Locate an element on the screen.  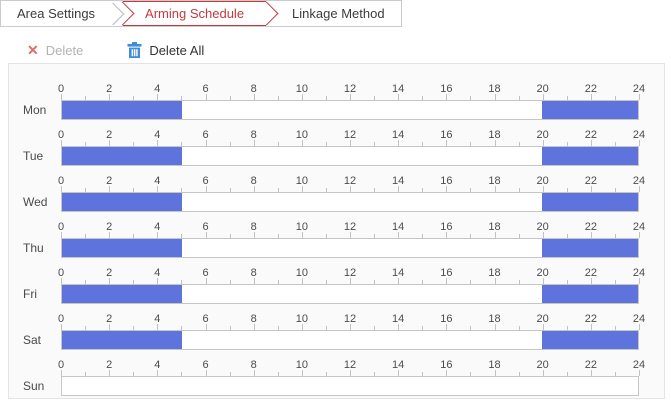
schedule-row: Mon 0 2 4 6 8 10 12 14 16 18 20 22 24 is located at coordinates (343, 106).